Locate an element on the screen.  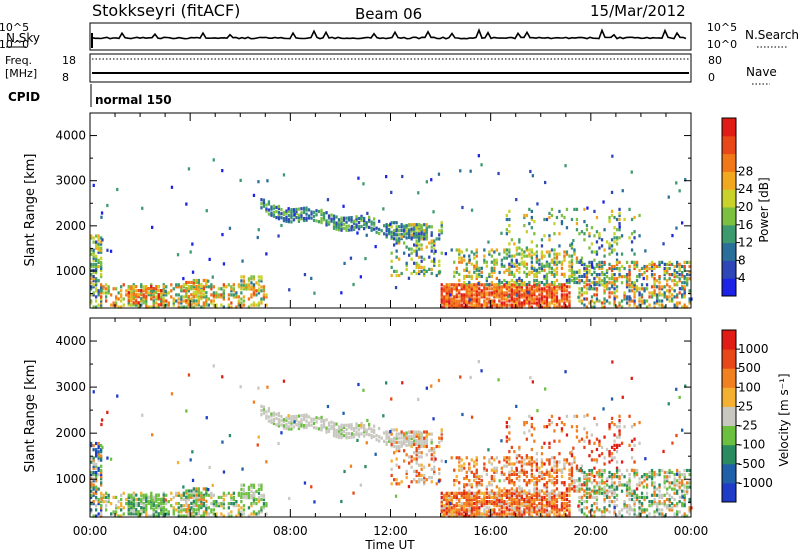
nsearch-label: N.Search is located at coordinates (772, 35).